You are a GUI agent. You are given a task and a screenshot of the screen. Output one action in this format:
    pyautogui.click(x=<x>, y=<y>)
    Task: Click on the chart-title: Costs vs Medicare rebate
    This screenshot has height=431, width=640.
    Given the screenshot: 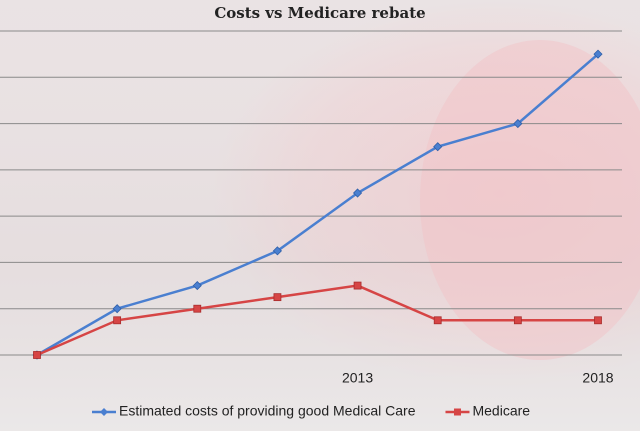 What is the action you would take?
    pyautogui.click(x=319, y=13)
    